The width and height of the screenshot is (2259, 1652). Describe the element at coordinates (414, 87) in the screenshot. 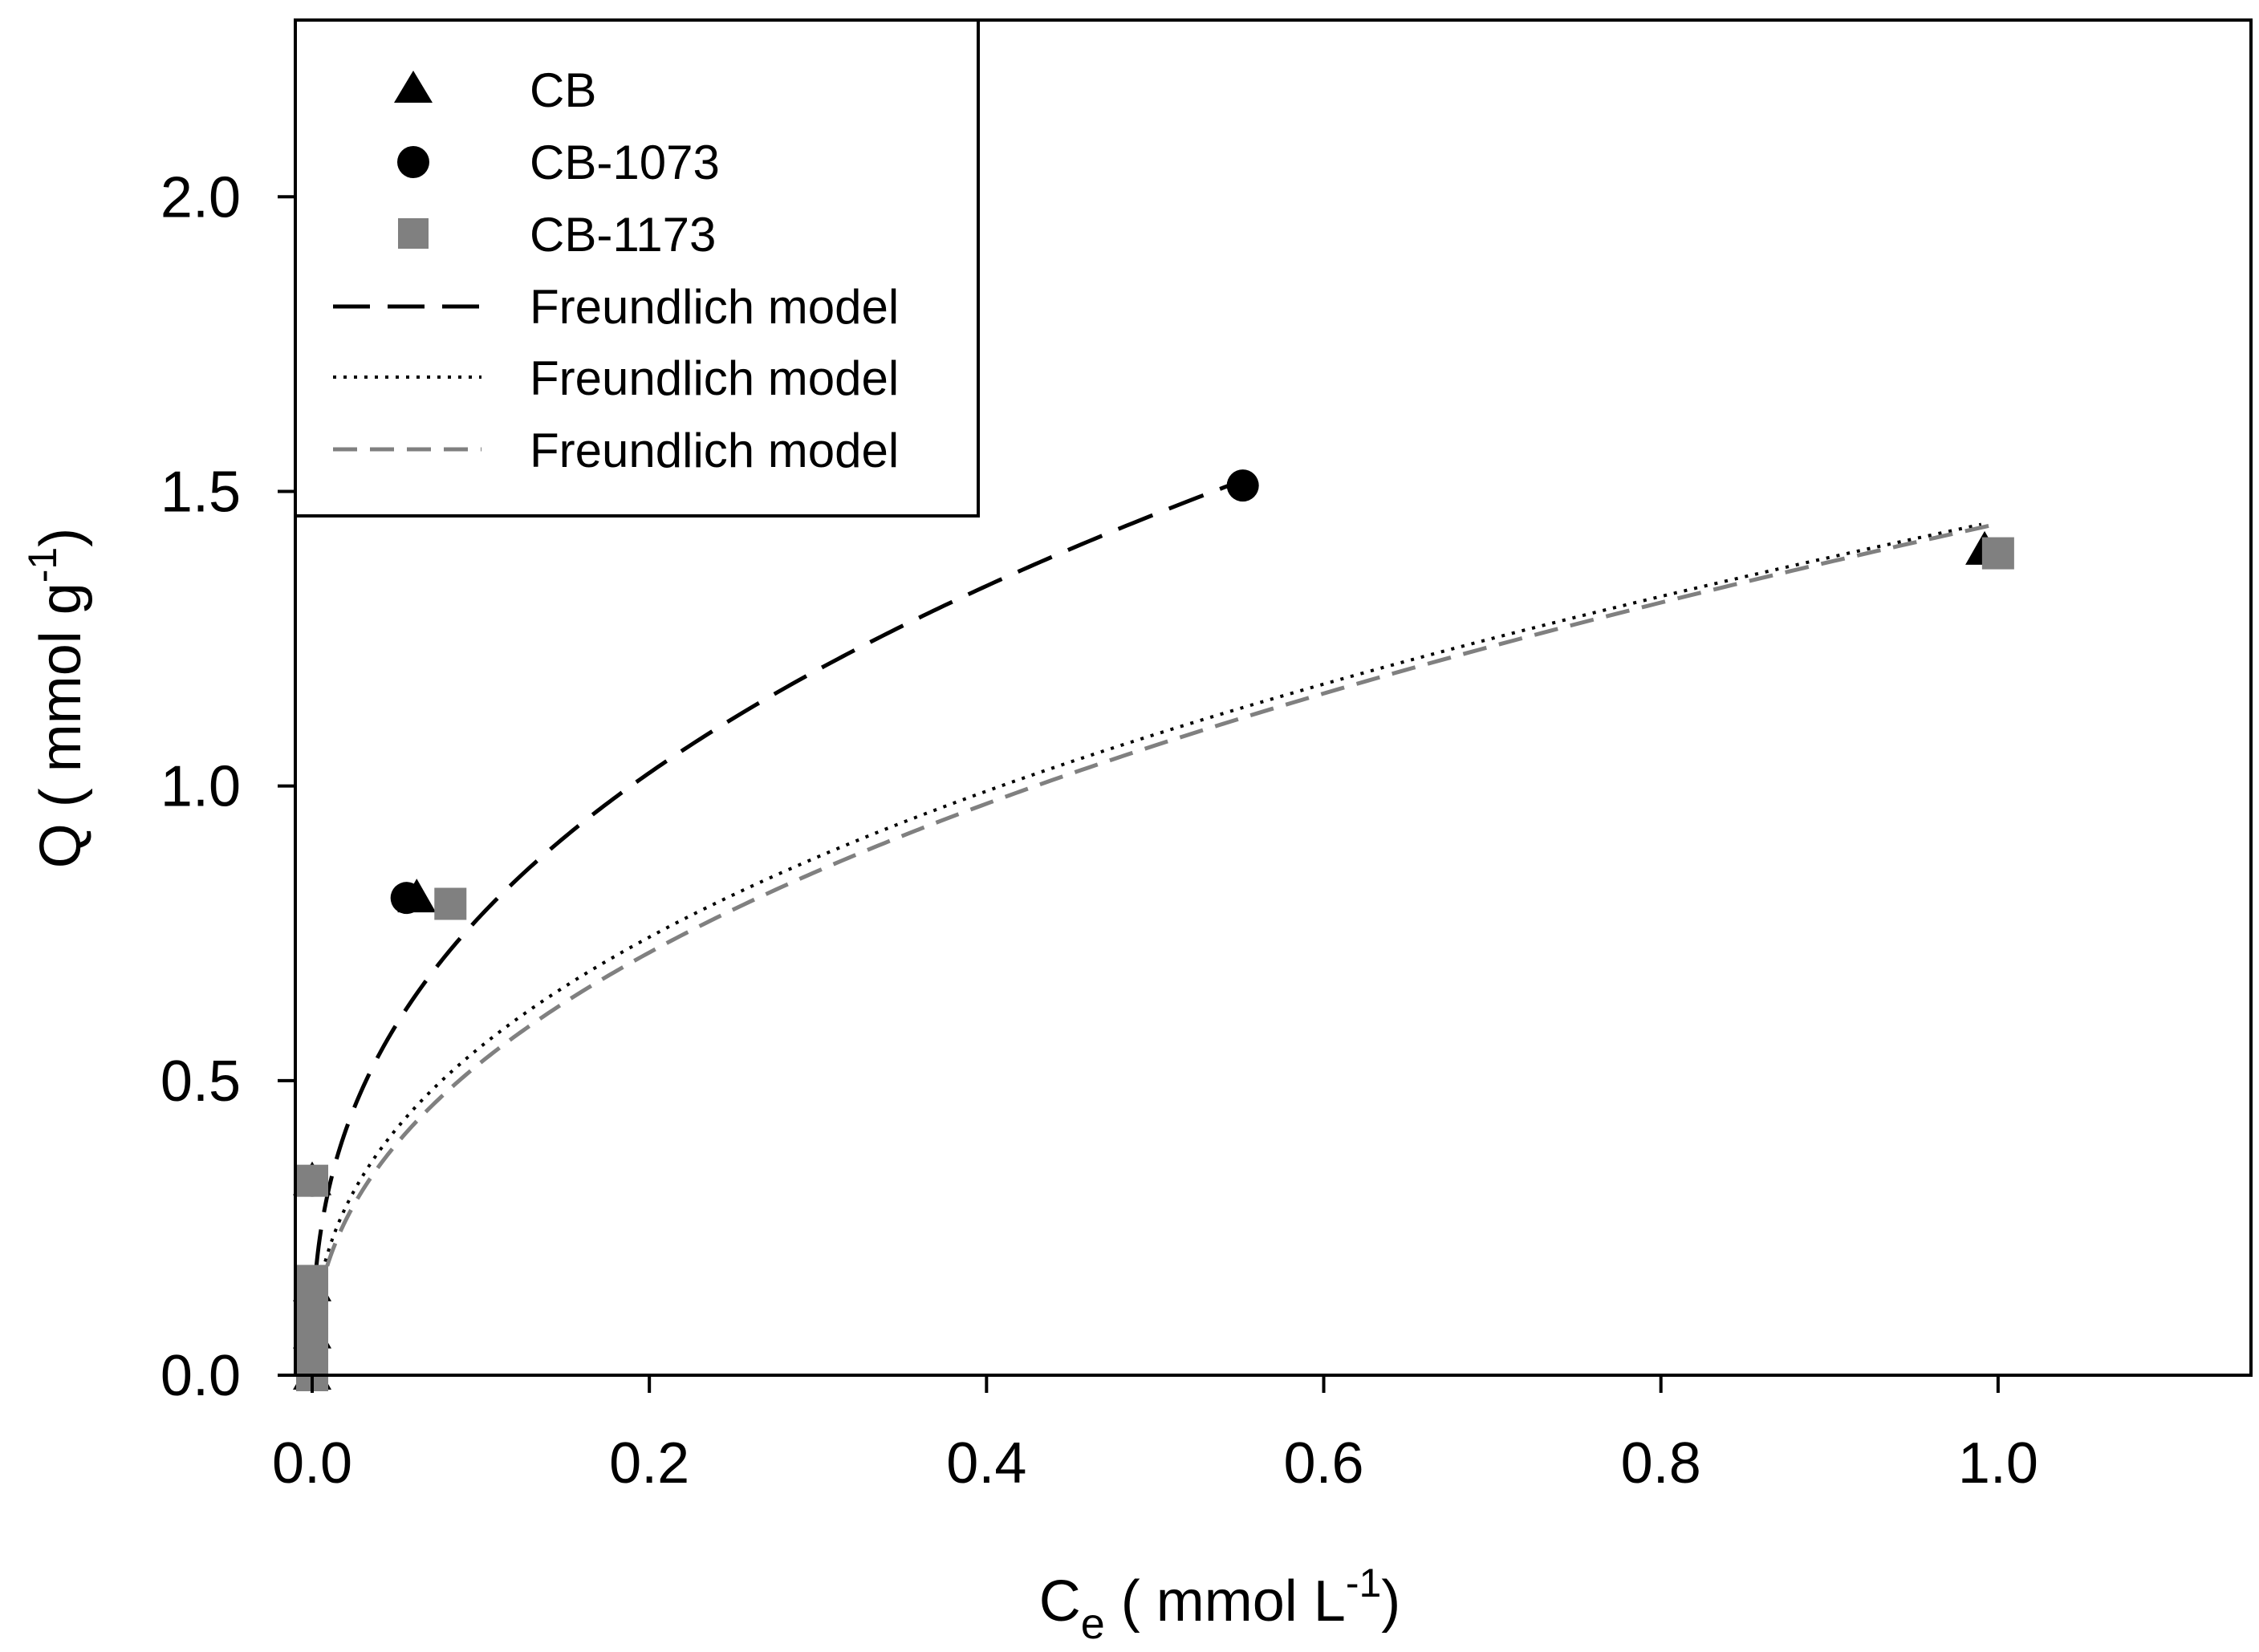

I see `legend-marker-cb` at that location.